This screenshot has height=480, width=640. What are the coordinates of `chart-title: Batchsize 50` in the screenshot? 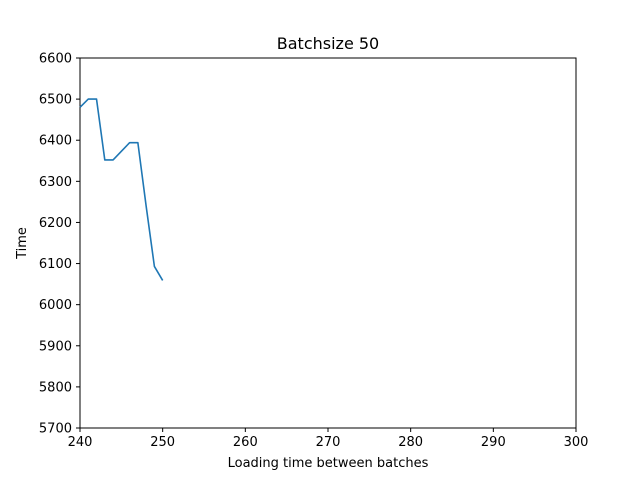 It's located at (328, 43).